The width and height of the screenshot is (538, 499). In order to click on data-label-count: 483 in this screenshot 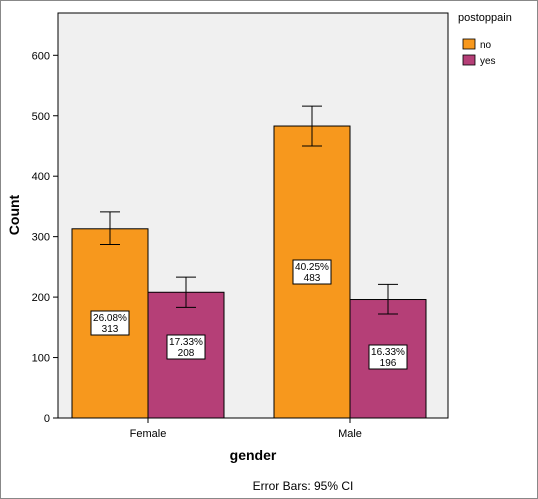, I will do `click(312, 278)`.